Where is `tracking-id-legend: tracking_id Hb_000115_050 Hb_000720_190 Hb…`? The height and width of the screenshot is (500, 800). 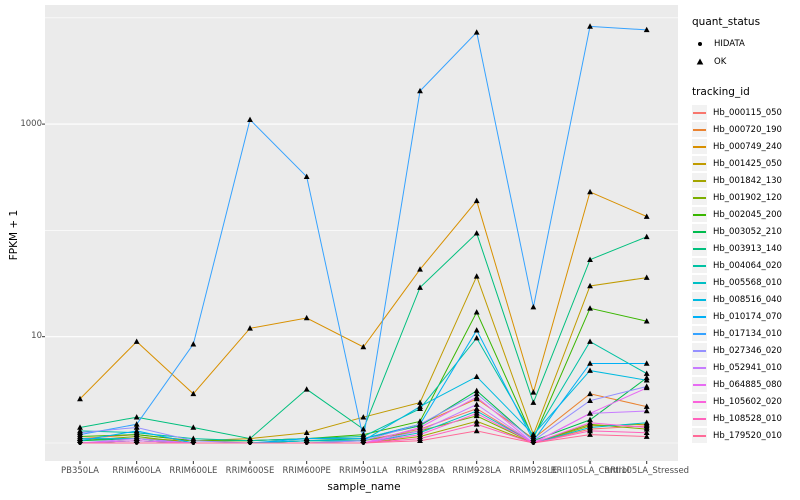 tracking-id-legend: tracking_id Hb_000115_050 Hb_000720_190 Hb… is located at coordinates (745, 264).